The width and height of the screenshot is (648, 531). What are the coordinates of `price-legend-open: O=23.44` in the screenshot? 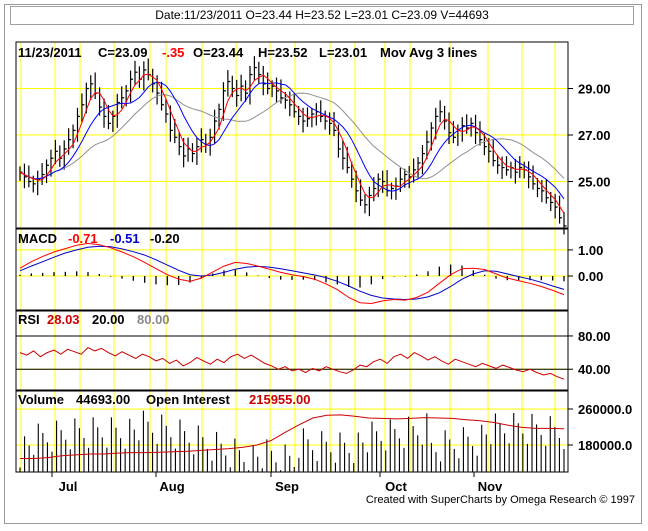 It's located at (218, 52).